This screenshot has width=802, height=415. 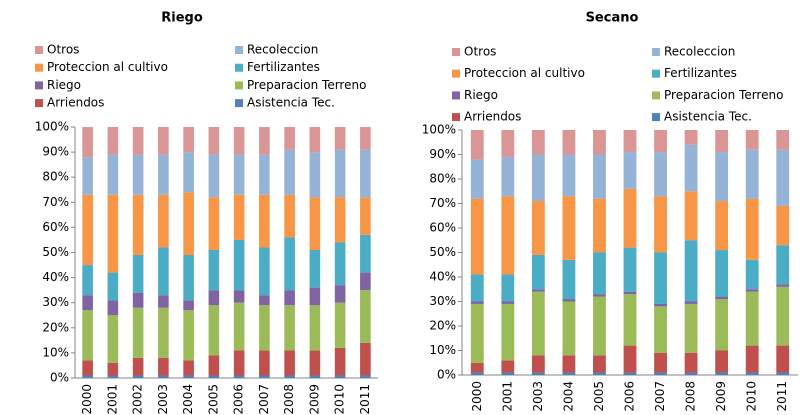 I want to click on x-tick-label: 2002, so click(x=138, y=399).